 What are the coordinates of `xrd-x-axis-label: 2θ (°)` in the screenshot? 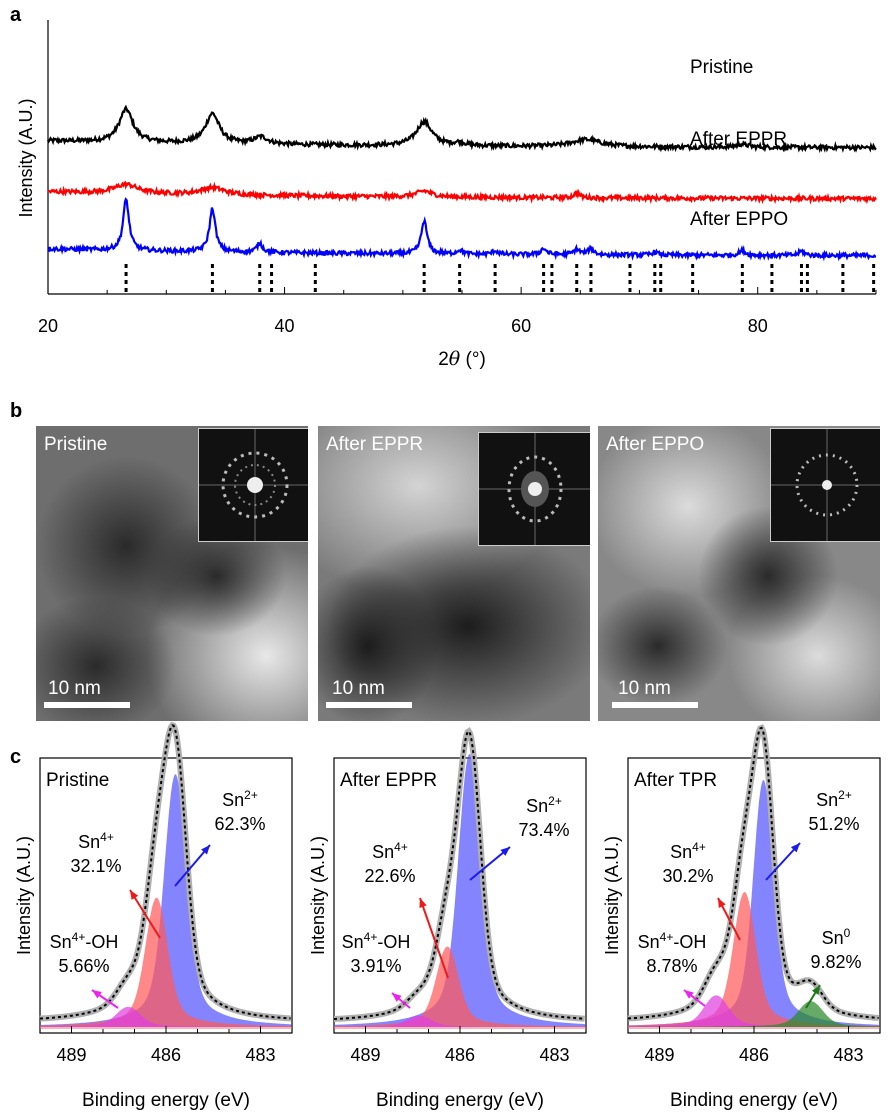 It's located at (462, 359).